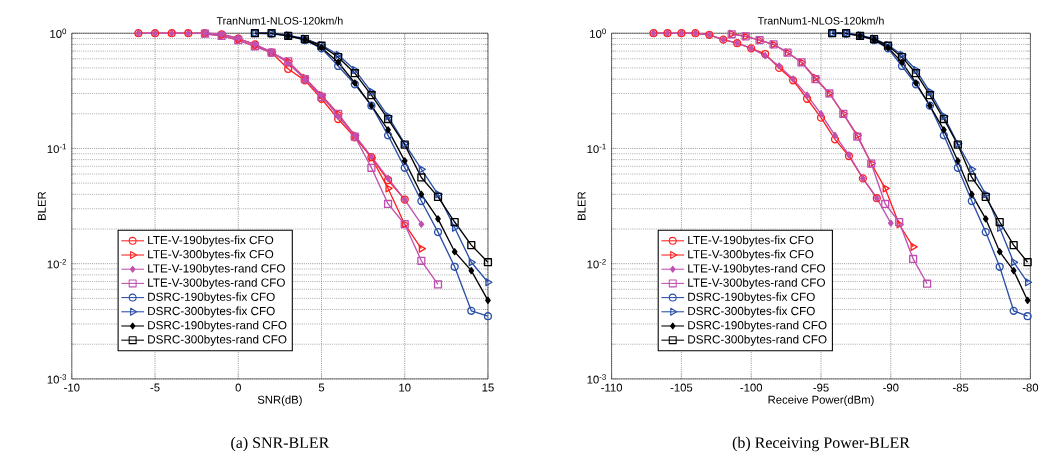 The image size is (1043, 469). What do you see at coordinates (238, 387) in the screenshot?
I see `x-tick-label: 0` at bounding box center [238, 387].